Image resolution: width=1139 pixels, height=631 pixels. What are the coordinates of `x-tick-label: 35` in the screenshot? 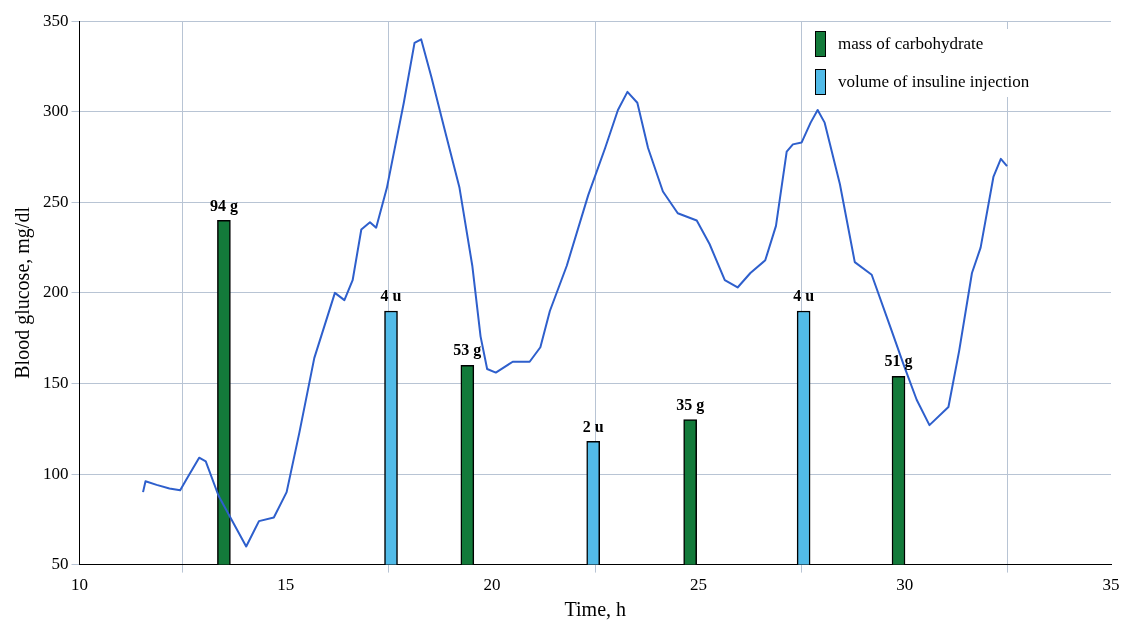 It's located at (1111, 585).